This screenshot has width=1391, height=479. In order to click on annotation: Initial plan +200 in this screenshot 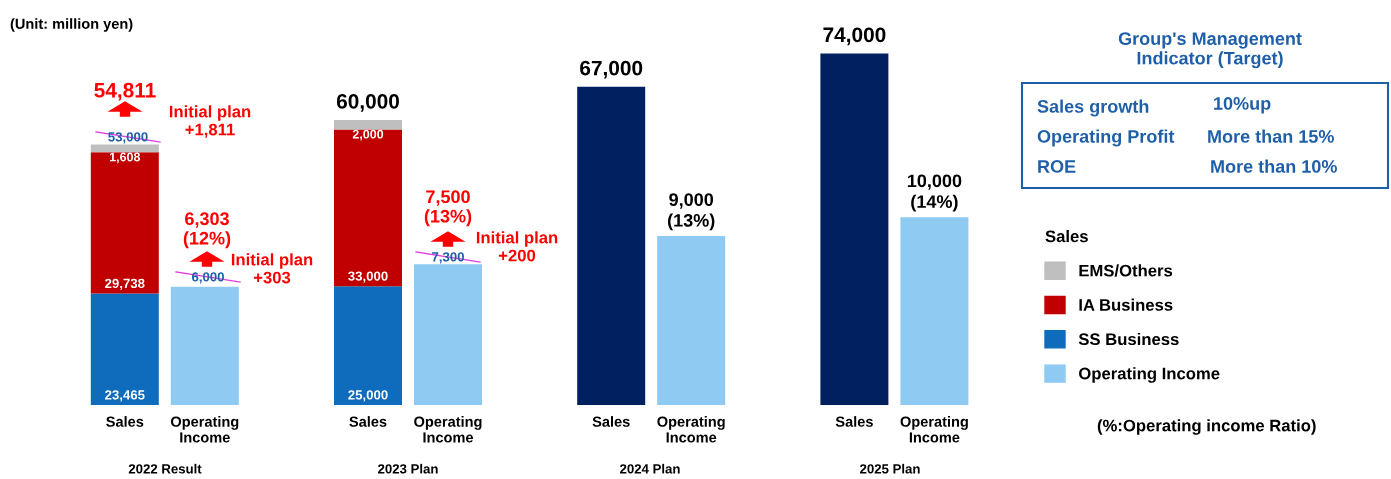, I will do `click(517, 246)`.